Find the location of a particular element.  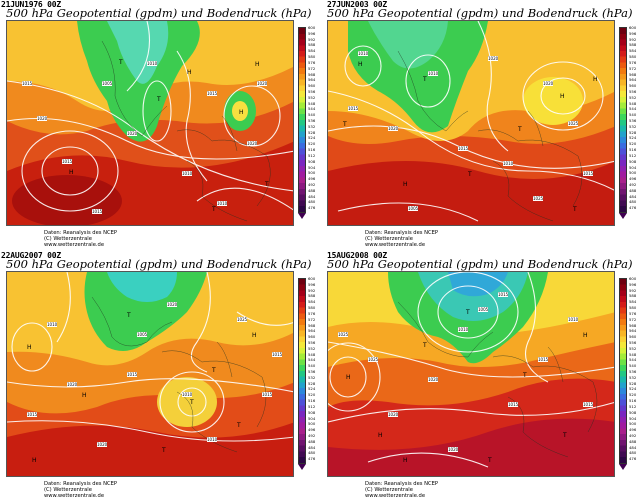

panel-date: 15AUG2008 00Z is located at coordinates (357, 255).